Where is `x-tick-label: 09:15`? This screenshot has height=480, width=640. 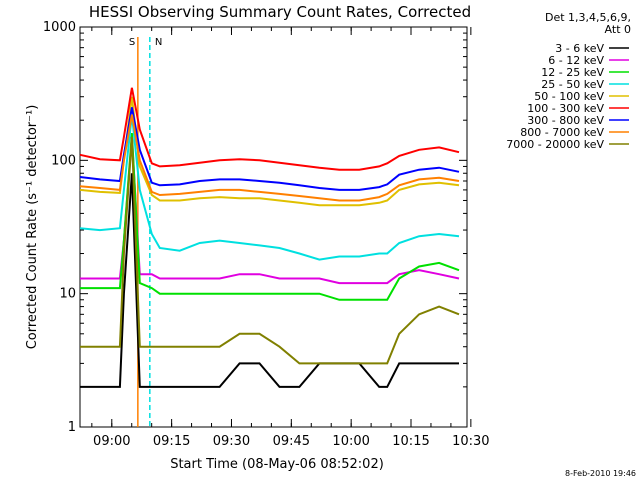
x-tick-label: 09:15 is located at coordinates (171, 441).